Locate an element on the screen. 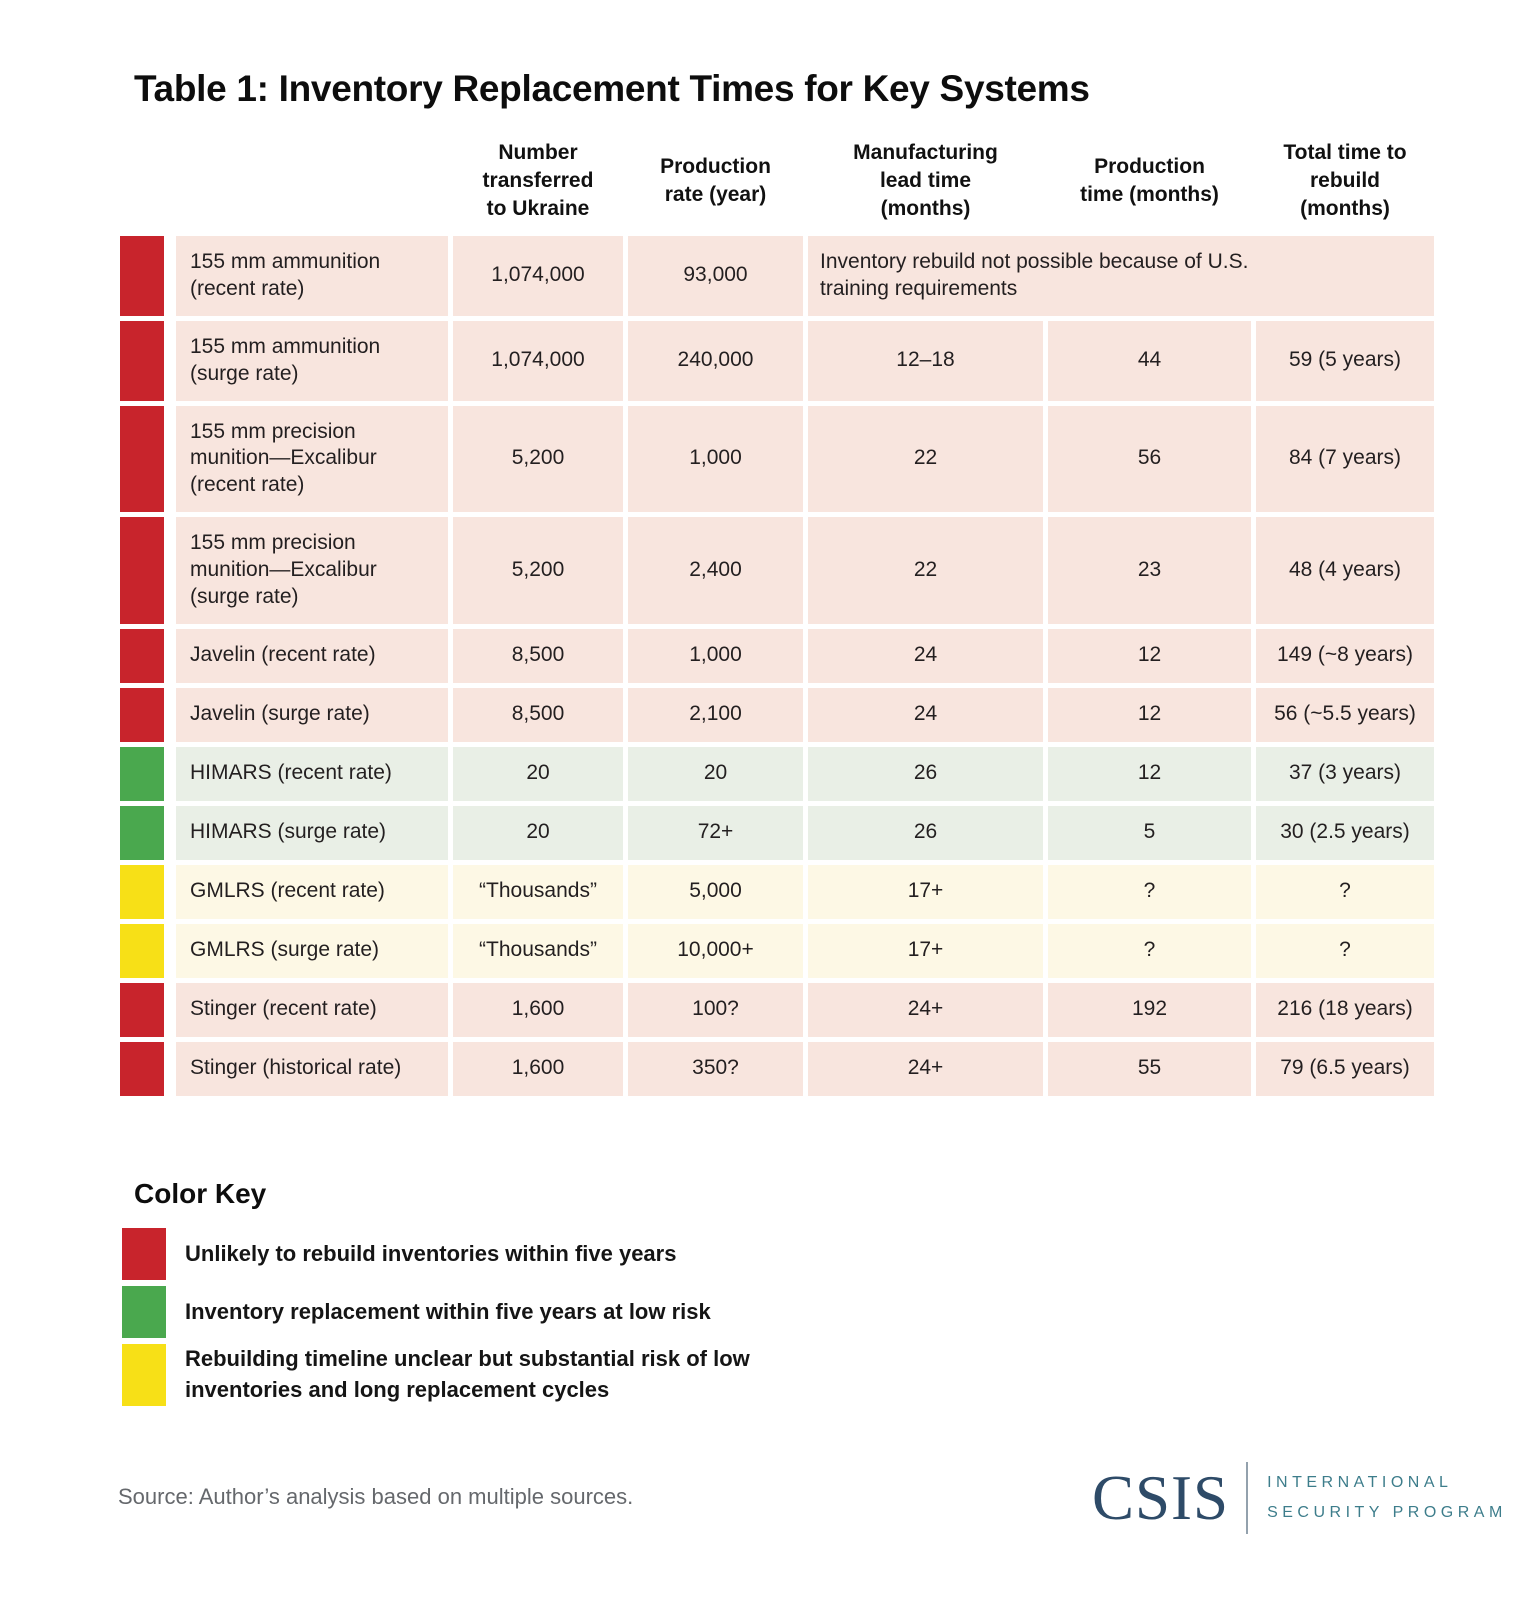 Image resolution: width=1539 pixels, height=1600 pixels. production-rate-cell: 350? is located at coordinates (715, 1068).